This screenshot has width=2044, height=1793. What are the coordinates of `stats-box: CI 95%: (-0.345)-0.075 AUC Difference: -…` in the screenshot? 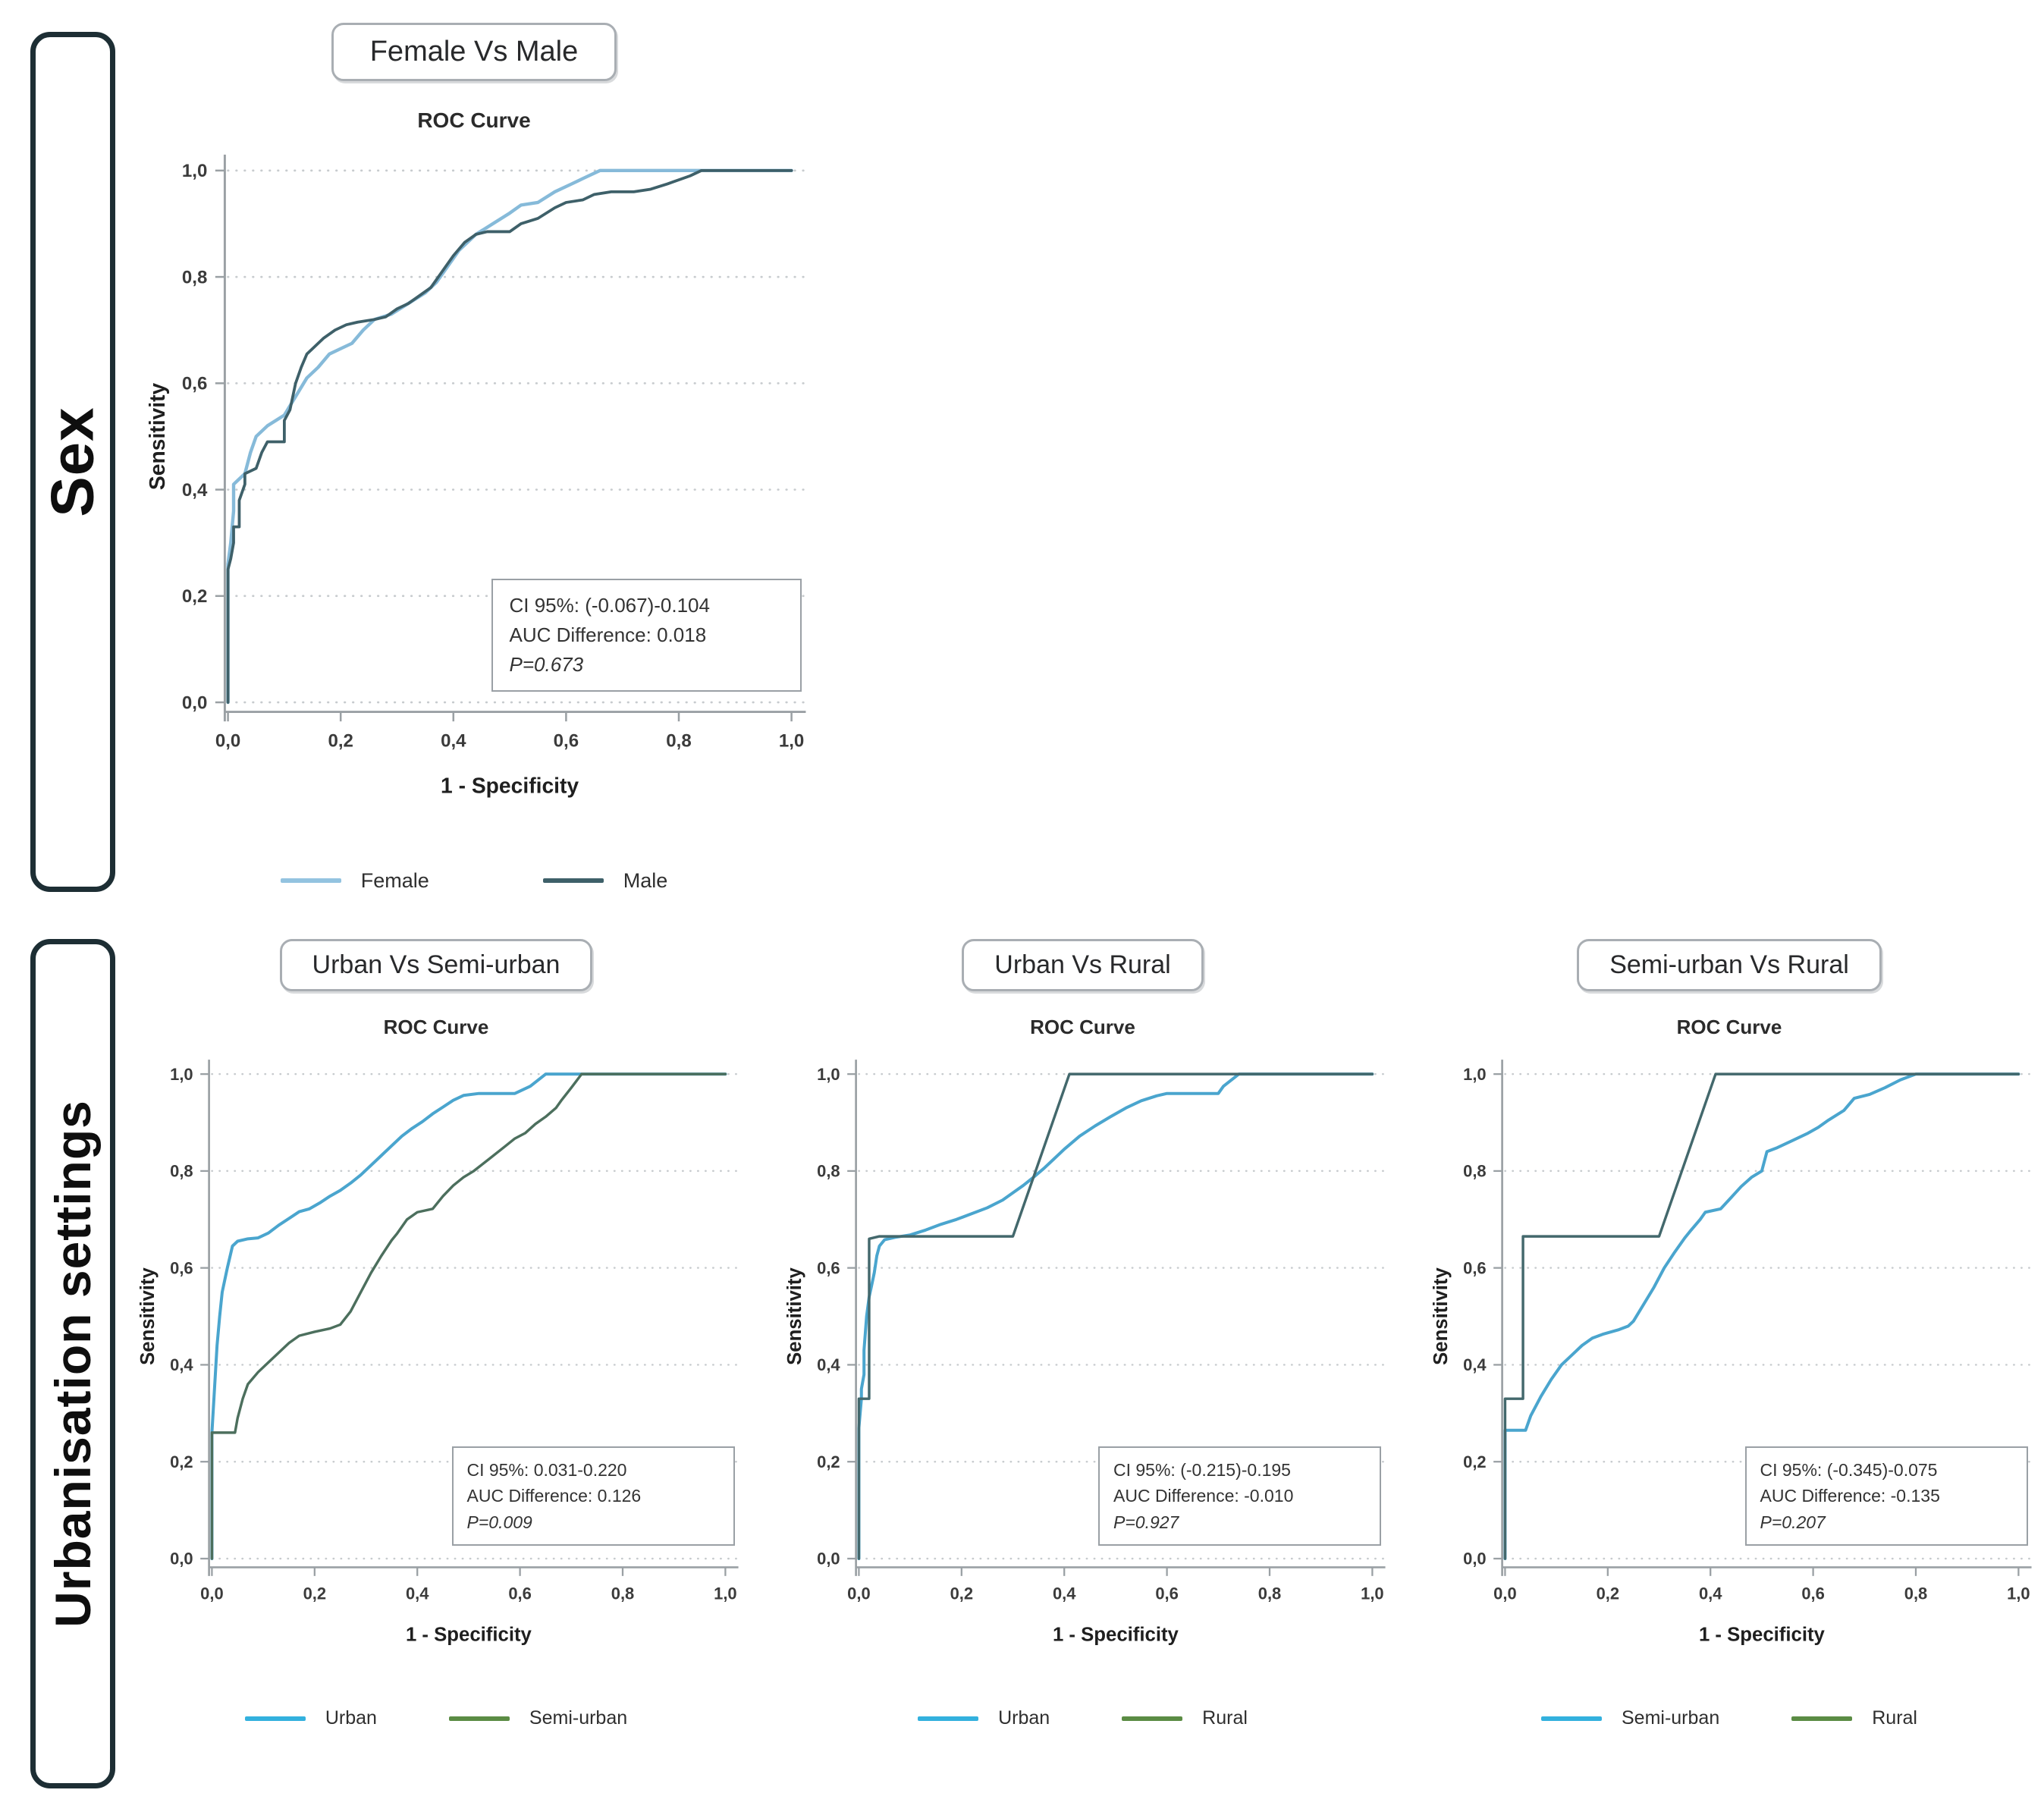 It's located at (1886, 1496).